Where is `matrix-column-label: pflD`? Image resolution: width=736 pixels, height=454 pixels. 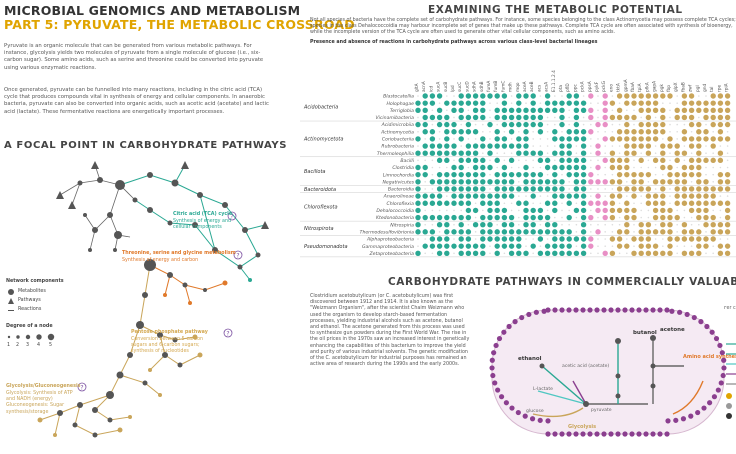 matrix-column-label: pflD is located at coordinates (568, 87).